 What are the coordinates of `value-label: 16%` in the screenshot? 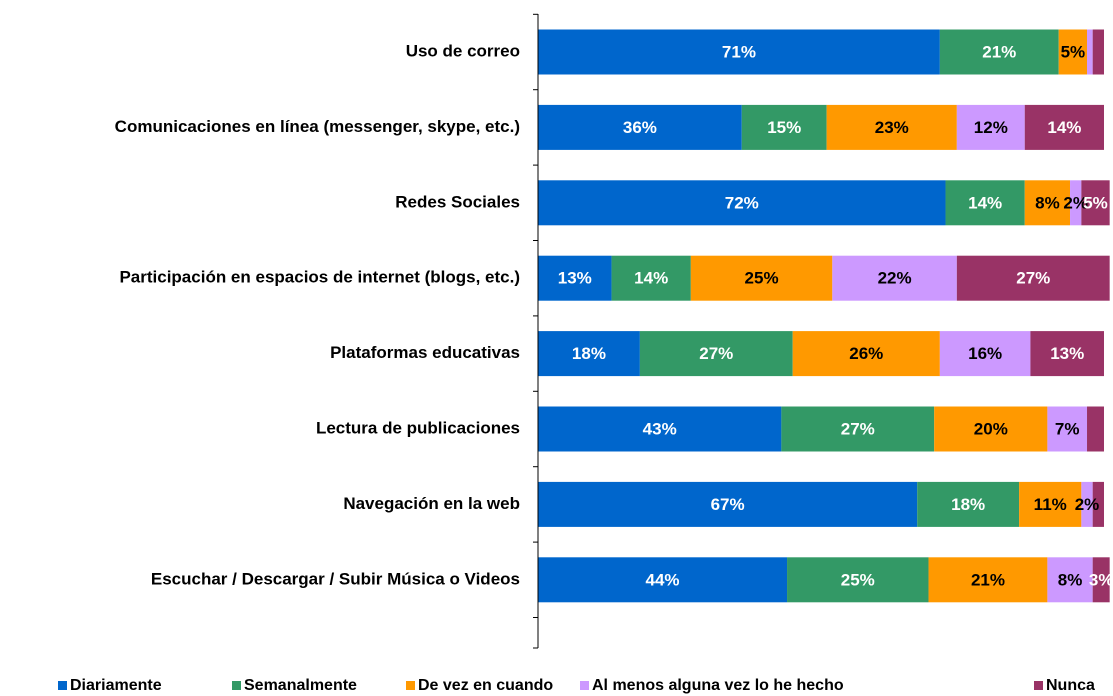 It's located at (985, 353).